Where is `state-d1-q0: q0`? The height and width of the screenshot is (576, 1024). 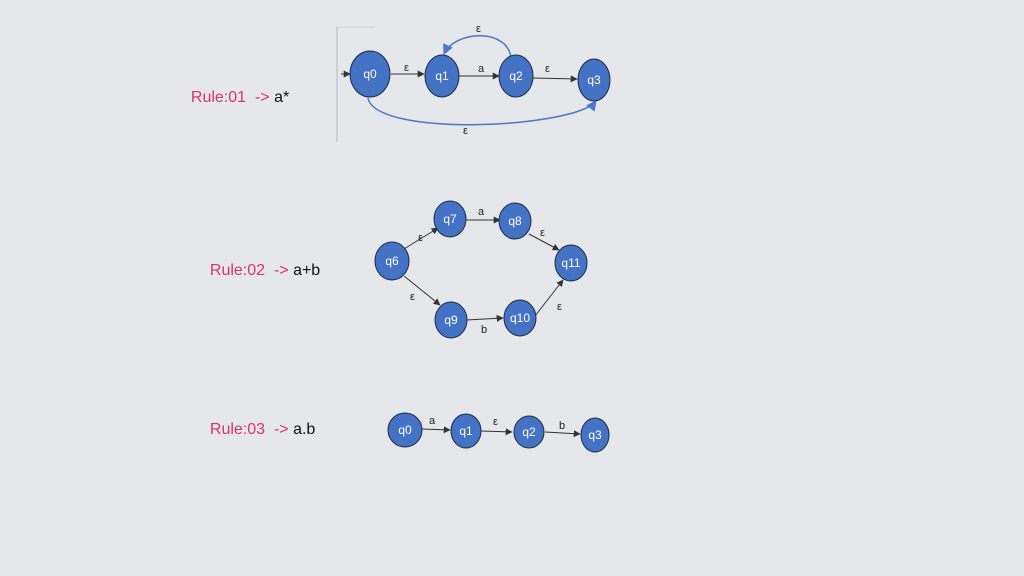
state-d1-q0: q0 is located at coordinates (370, 74).